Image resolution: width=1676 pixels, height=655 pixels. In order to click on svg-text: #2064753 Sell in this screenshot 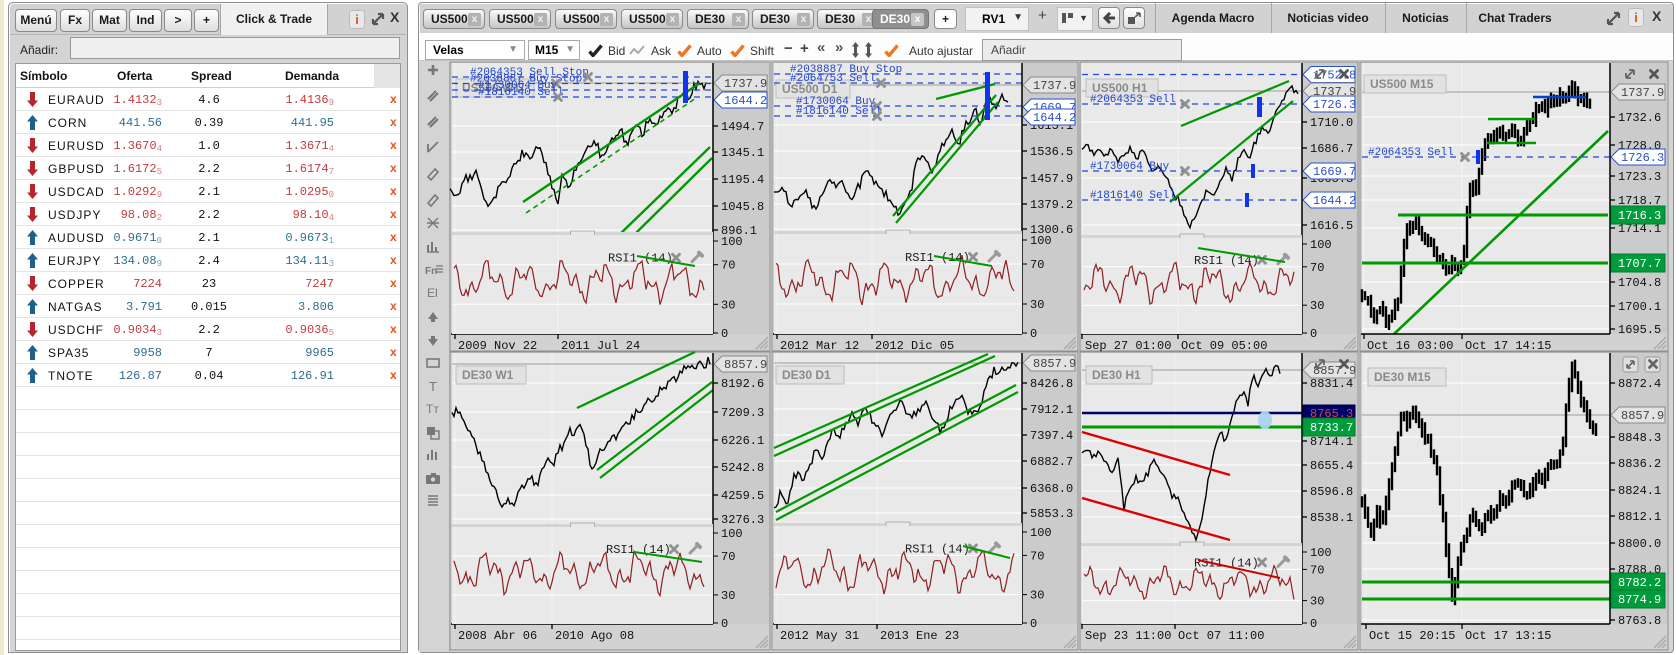, I will do `click(833, 79)`.